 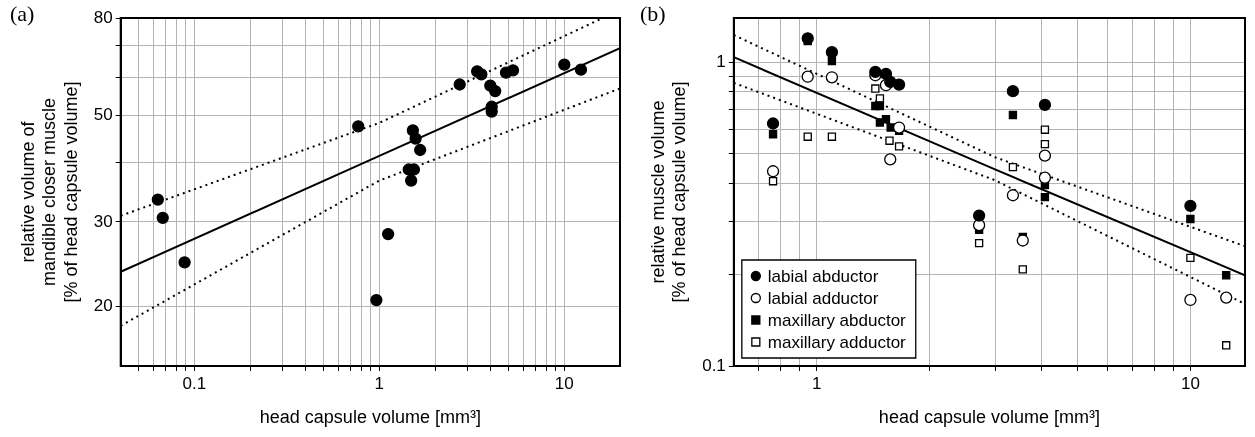 I want to click on y-tick-label: 50, so click(x=103, y=115).